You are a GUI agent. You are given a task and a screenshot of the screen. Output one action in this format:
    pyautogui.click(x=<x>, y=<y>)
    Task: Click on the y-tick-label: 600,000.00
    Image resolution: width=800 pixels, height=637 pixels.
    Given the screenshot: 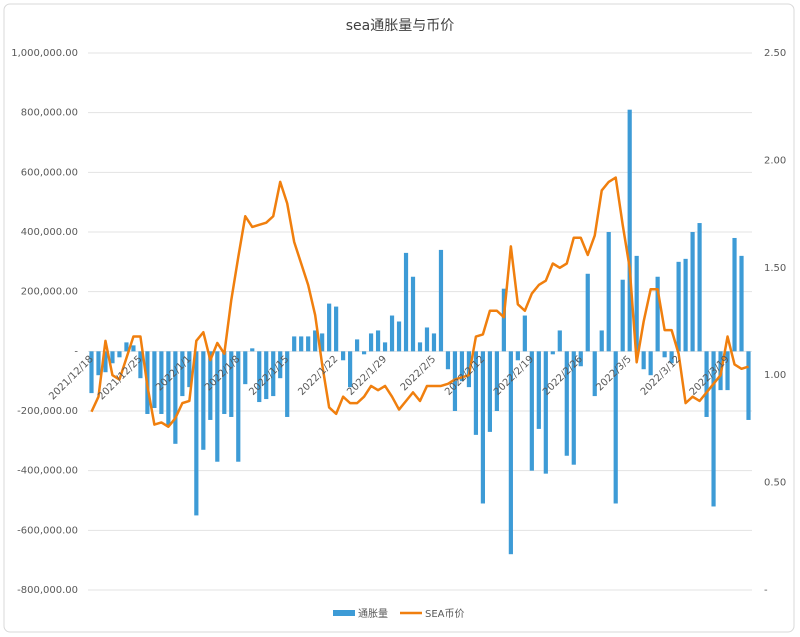 What is the action you would take?
    pyautogui.click(x=49, y=172)
    